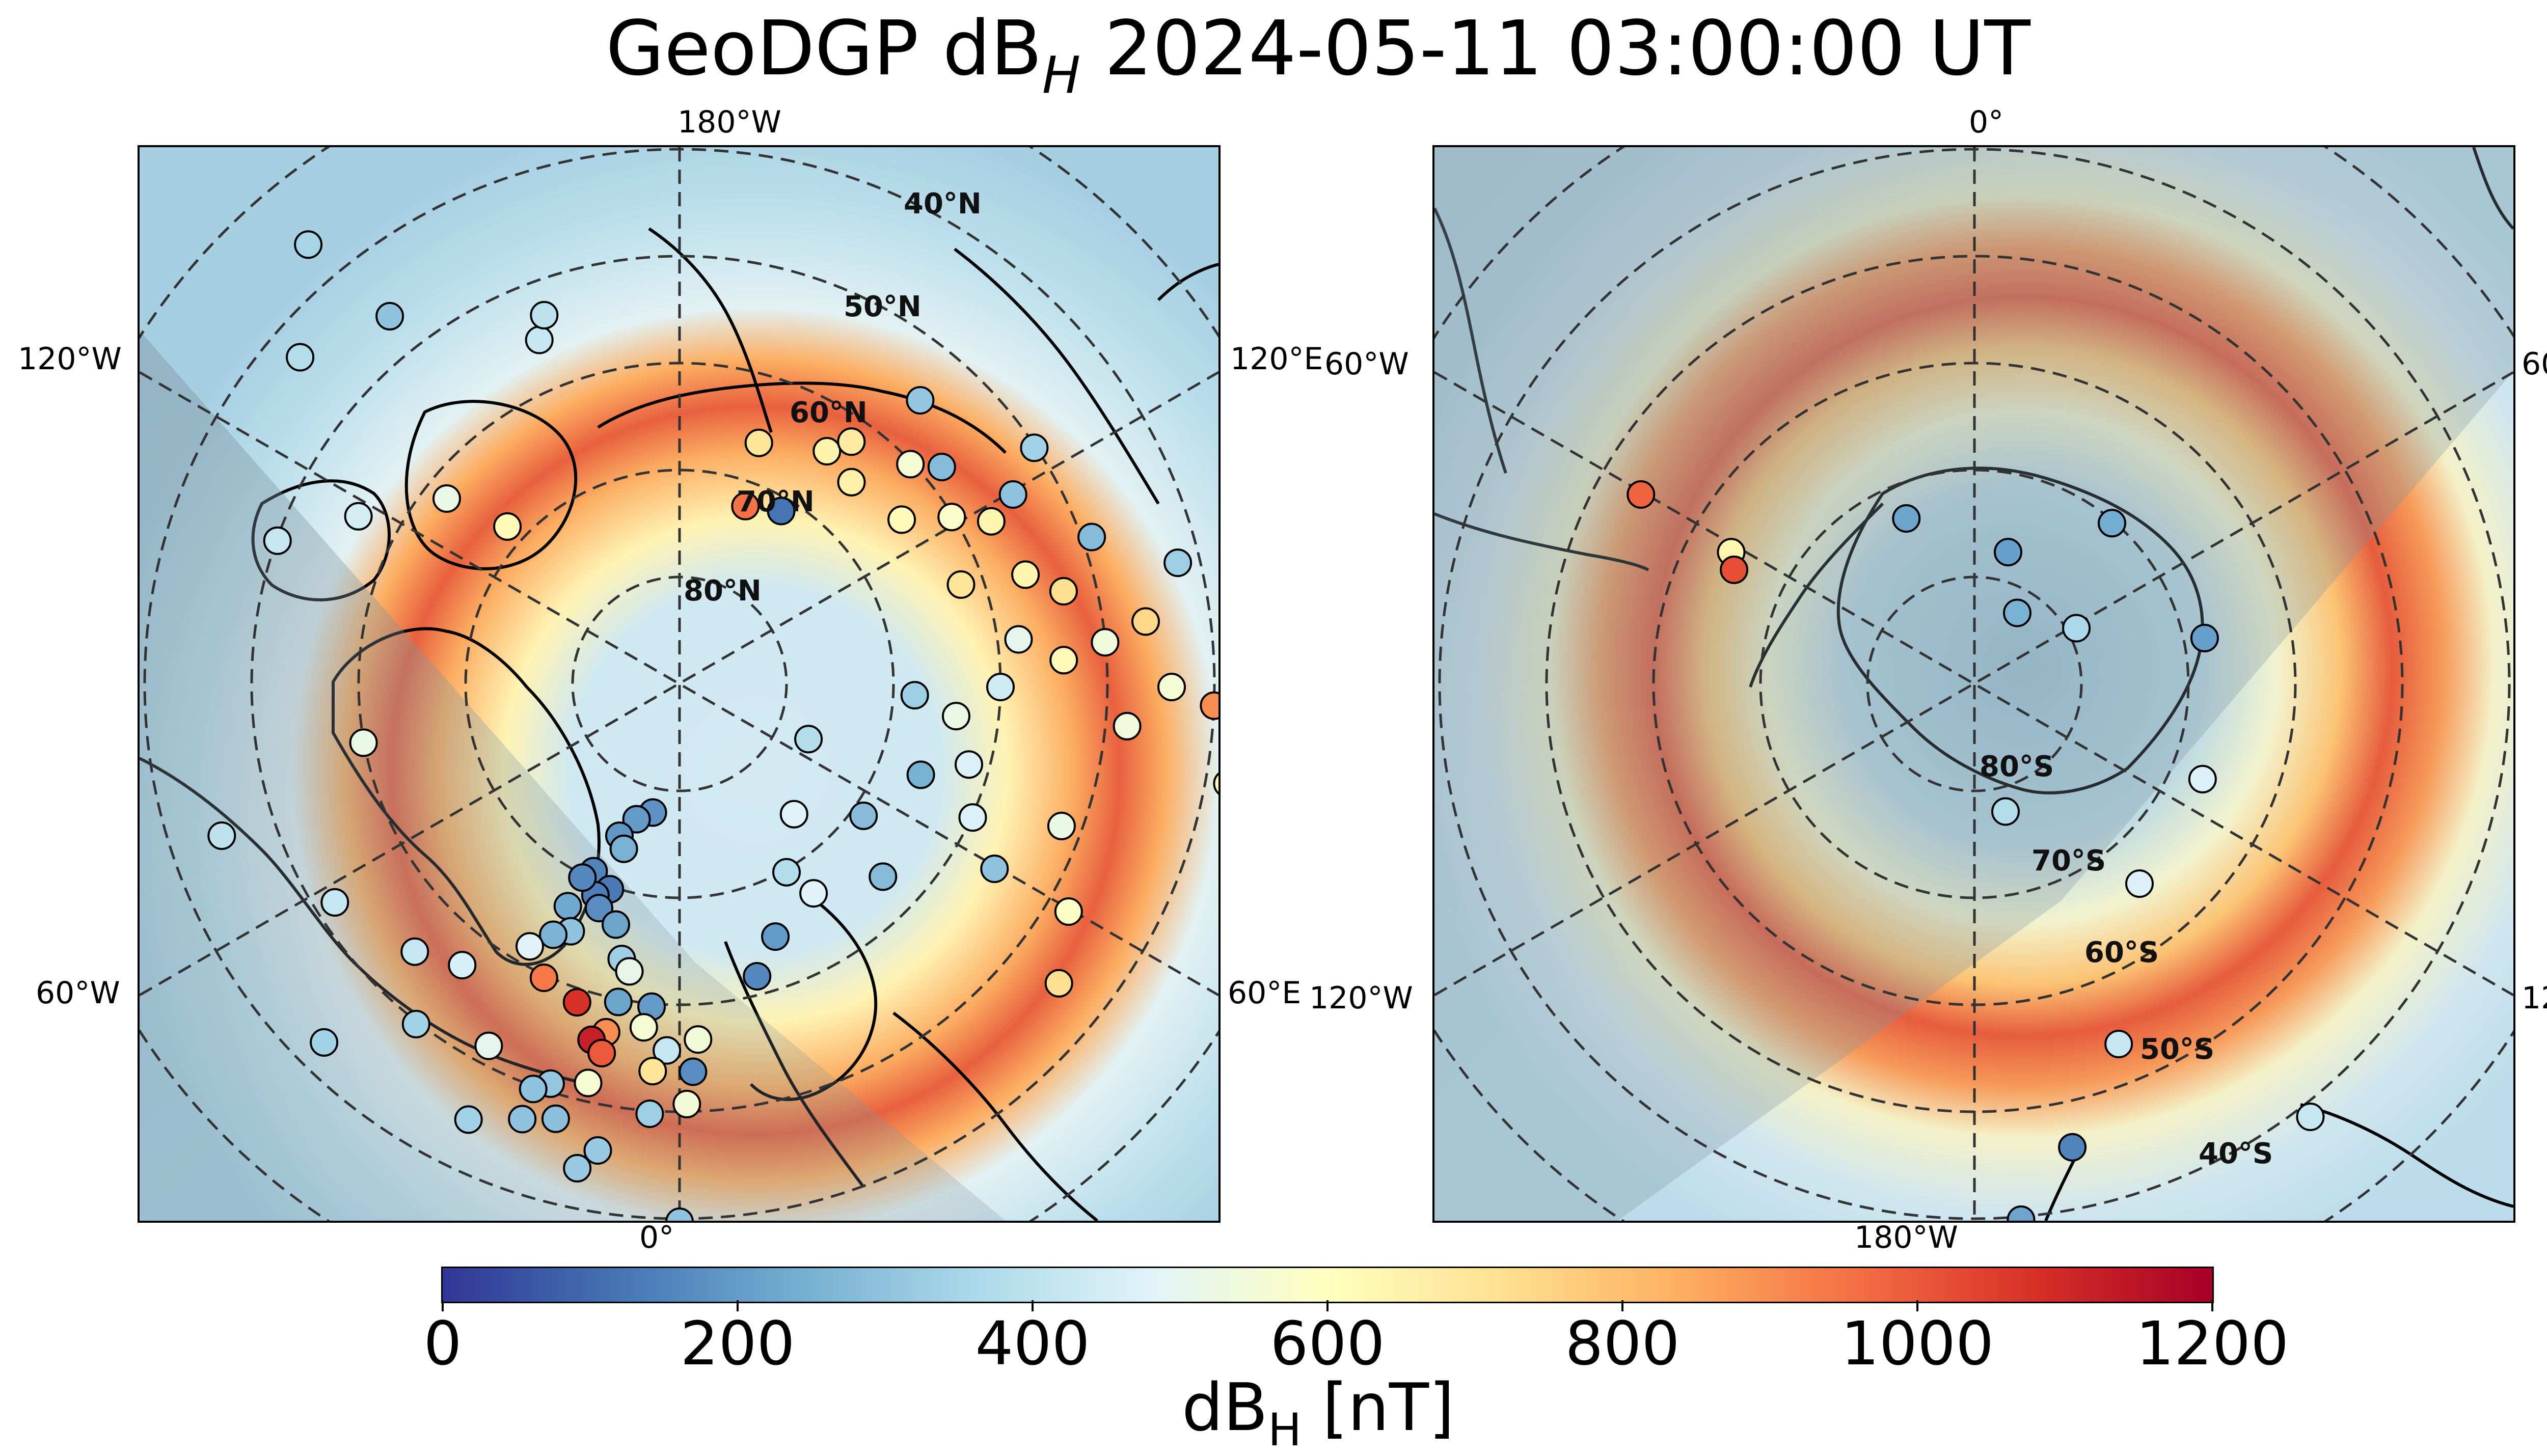  Describe the element at coordinates (1327, 1343) in the screenshot. I see `colorbar-tick-label: 600` at that location.